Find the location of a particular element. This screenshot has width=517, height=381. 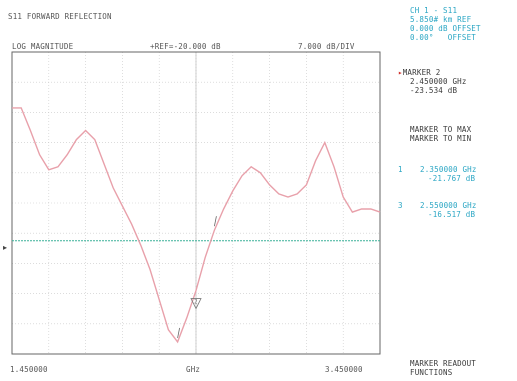

reference-arrow-icon: ▸ is located at coordinates (5, 247).